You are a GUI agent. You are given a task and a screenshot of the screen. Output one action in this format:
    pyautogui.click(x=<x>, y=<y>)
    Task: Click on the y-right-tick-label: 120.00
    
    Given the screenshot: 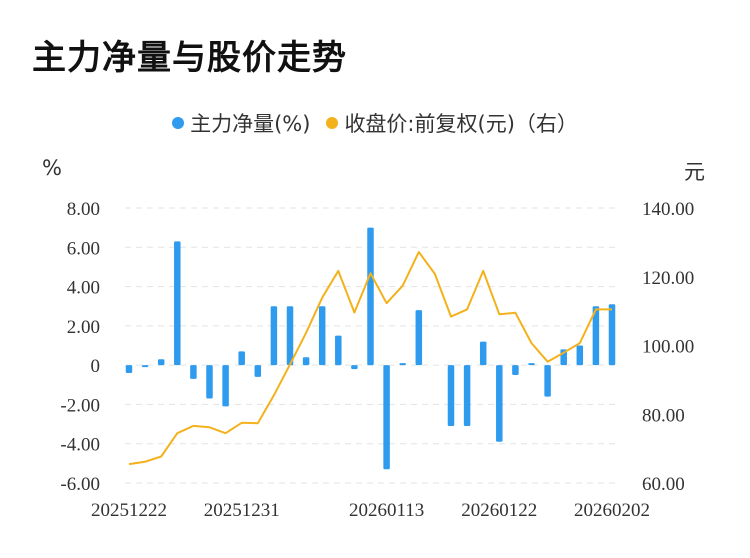 What is the action you would take?
    pyautogui.click(x=668, y=278)
    